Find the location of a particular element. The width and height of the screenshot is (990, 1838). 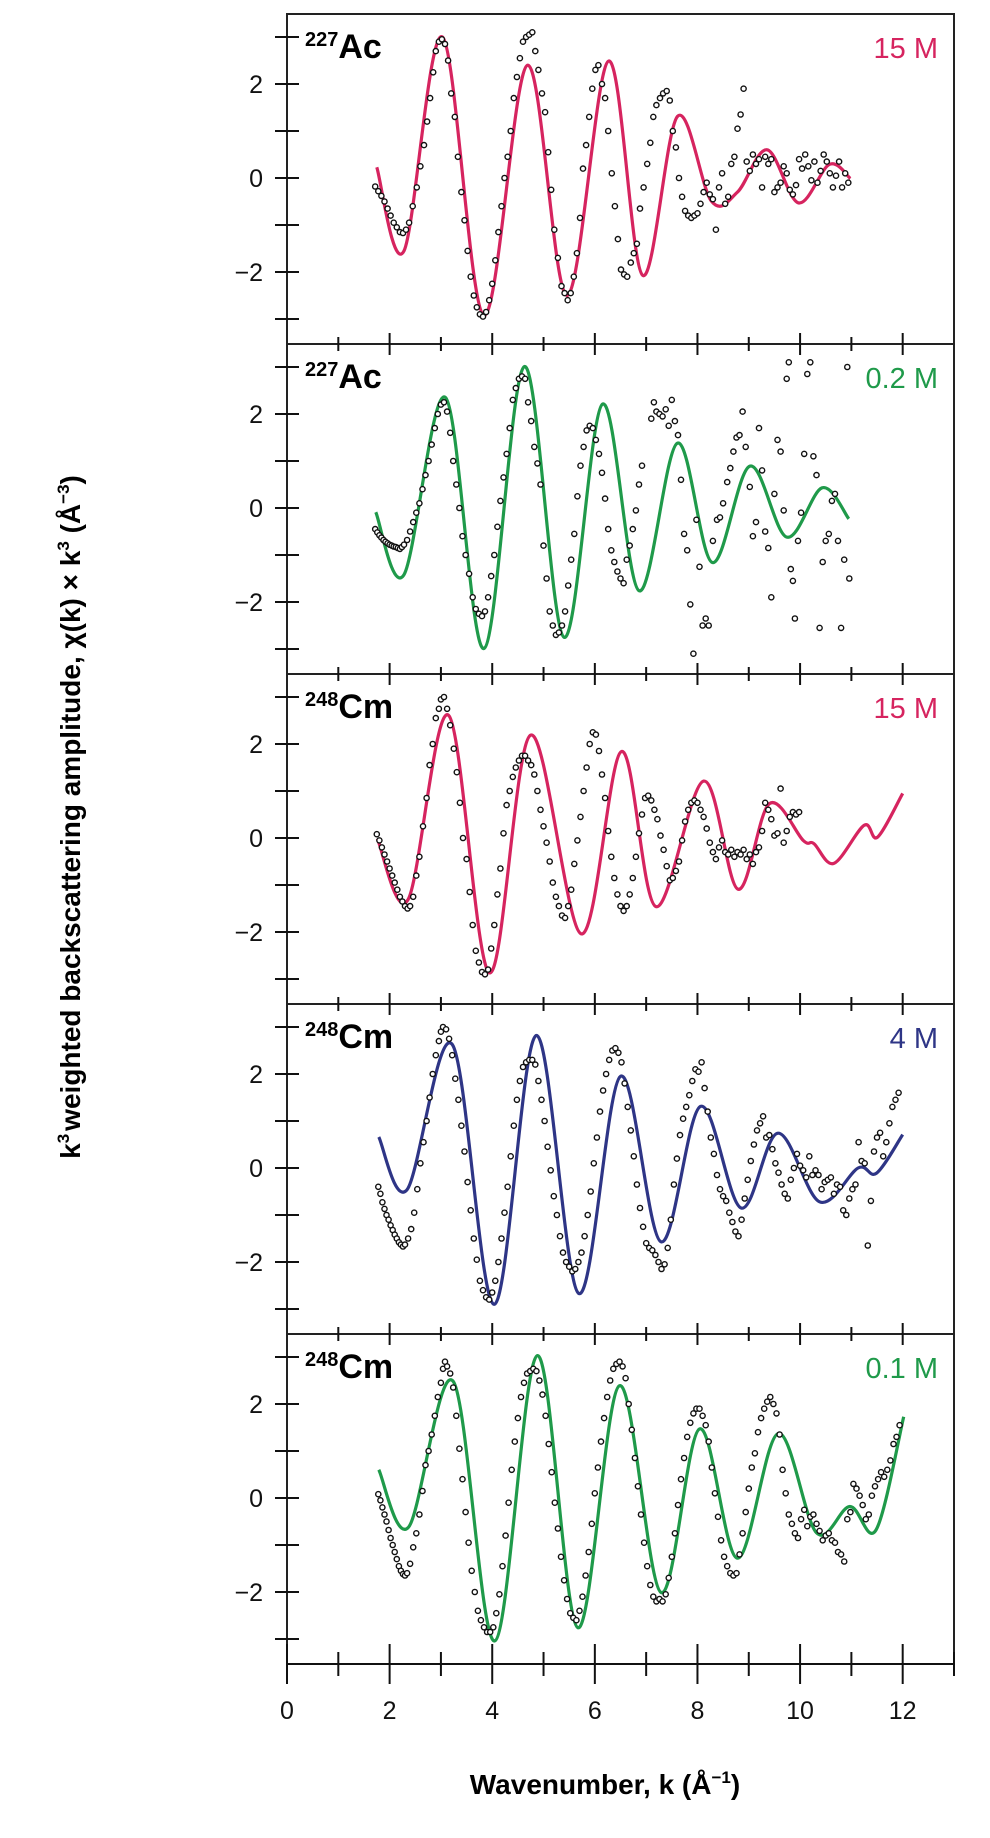

y-axis-title-unit: (Å is located at coordinates (70, 522).